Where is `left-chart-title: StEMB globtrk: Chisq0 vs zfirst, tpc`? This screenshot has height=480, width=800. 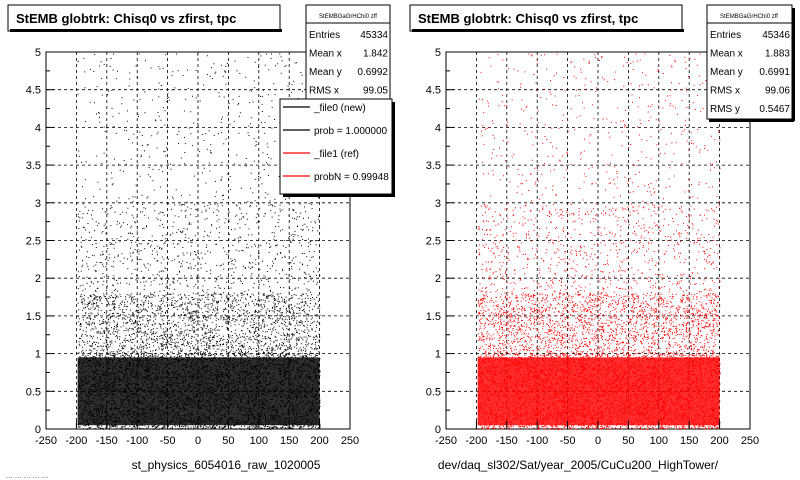
left-chart-title: StEMB globtrk: Chisq0 vs zfirst, tpc is located at coordinates (126, 18).